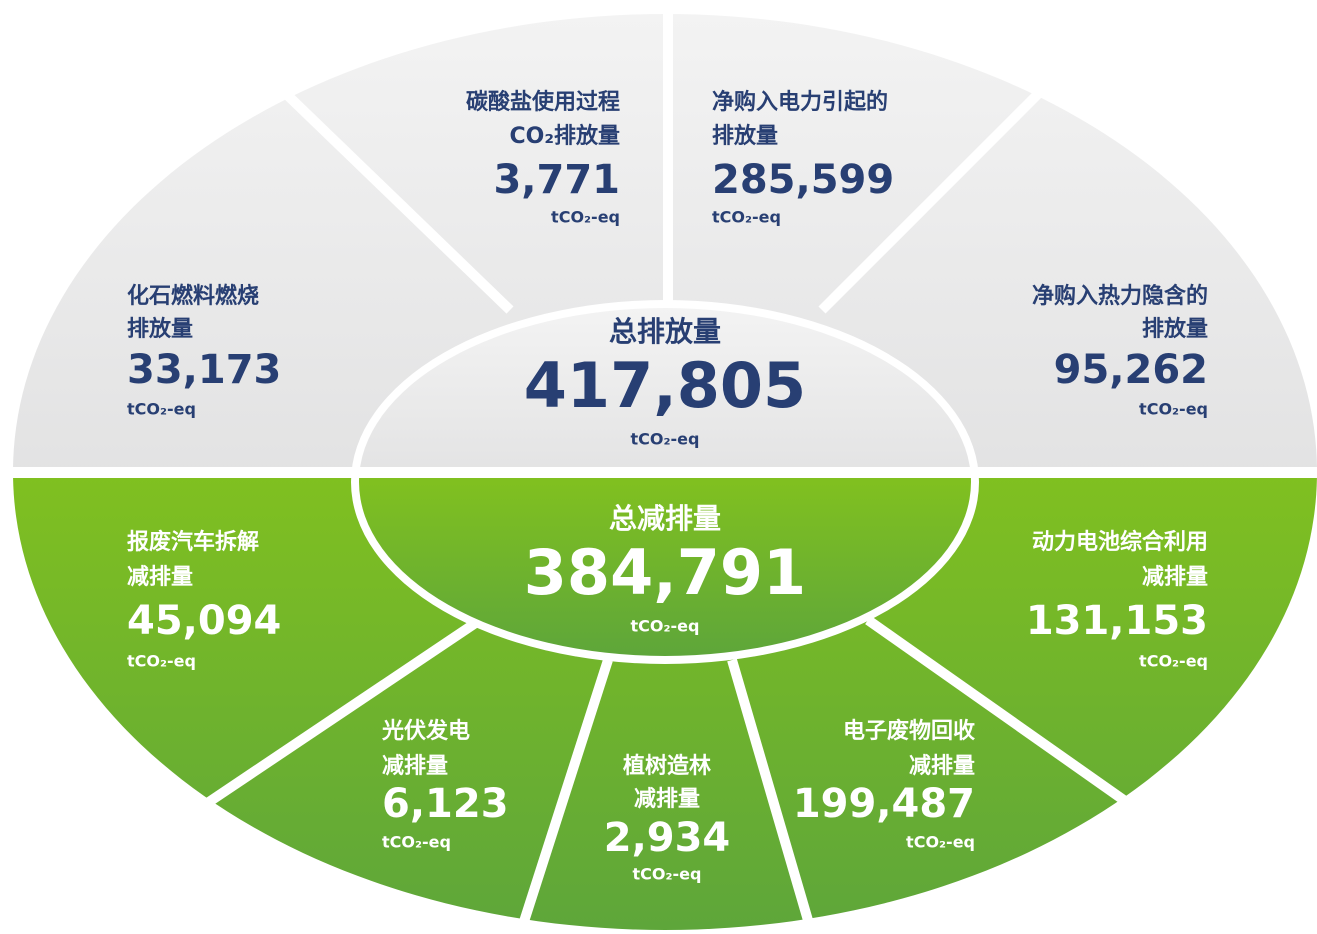 The width and height of the screenshot is (1317, 934). I want to click on segment-label: 植树造林, so click(667, 766).